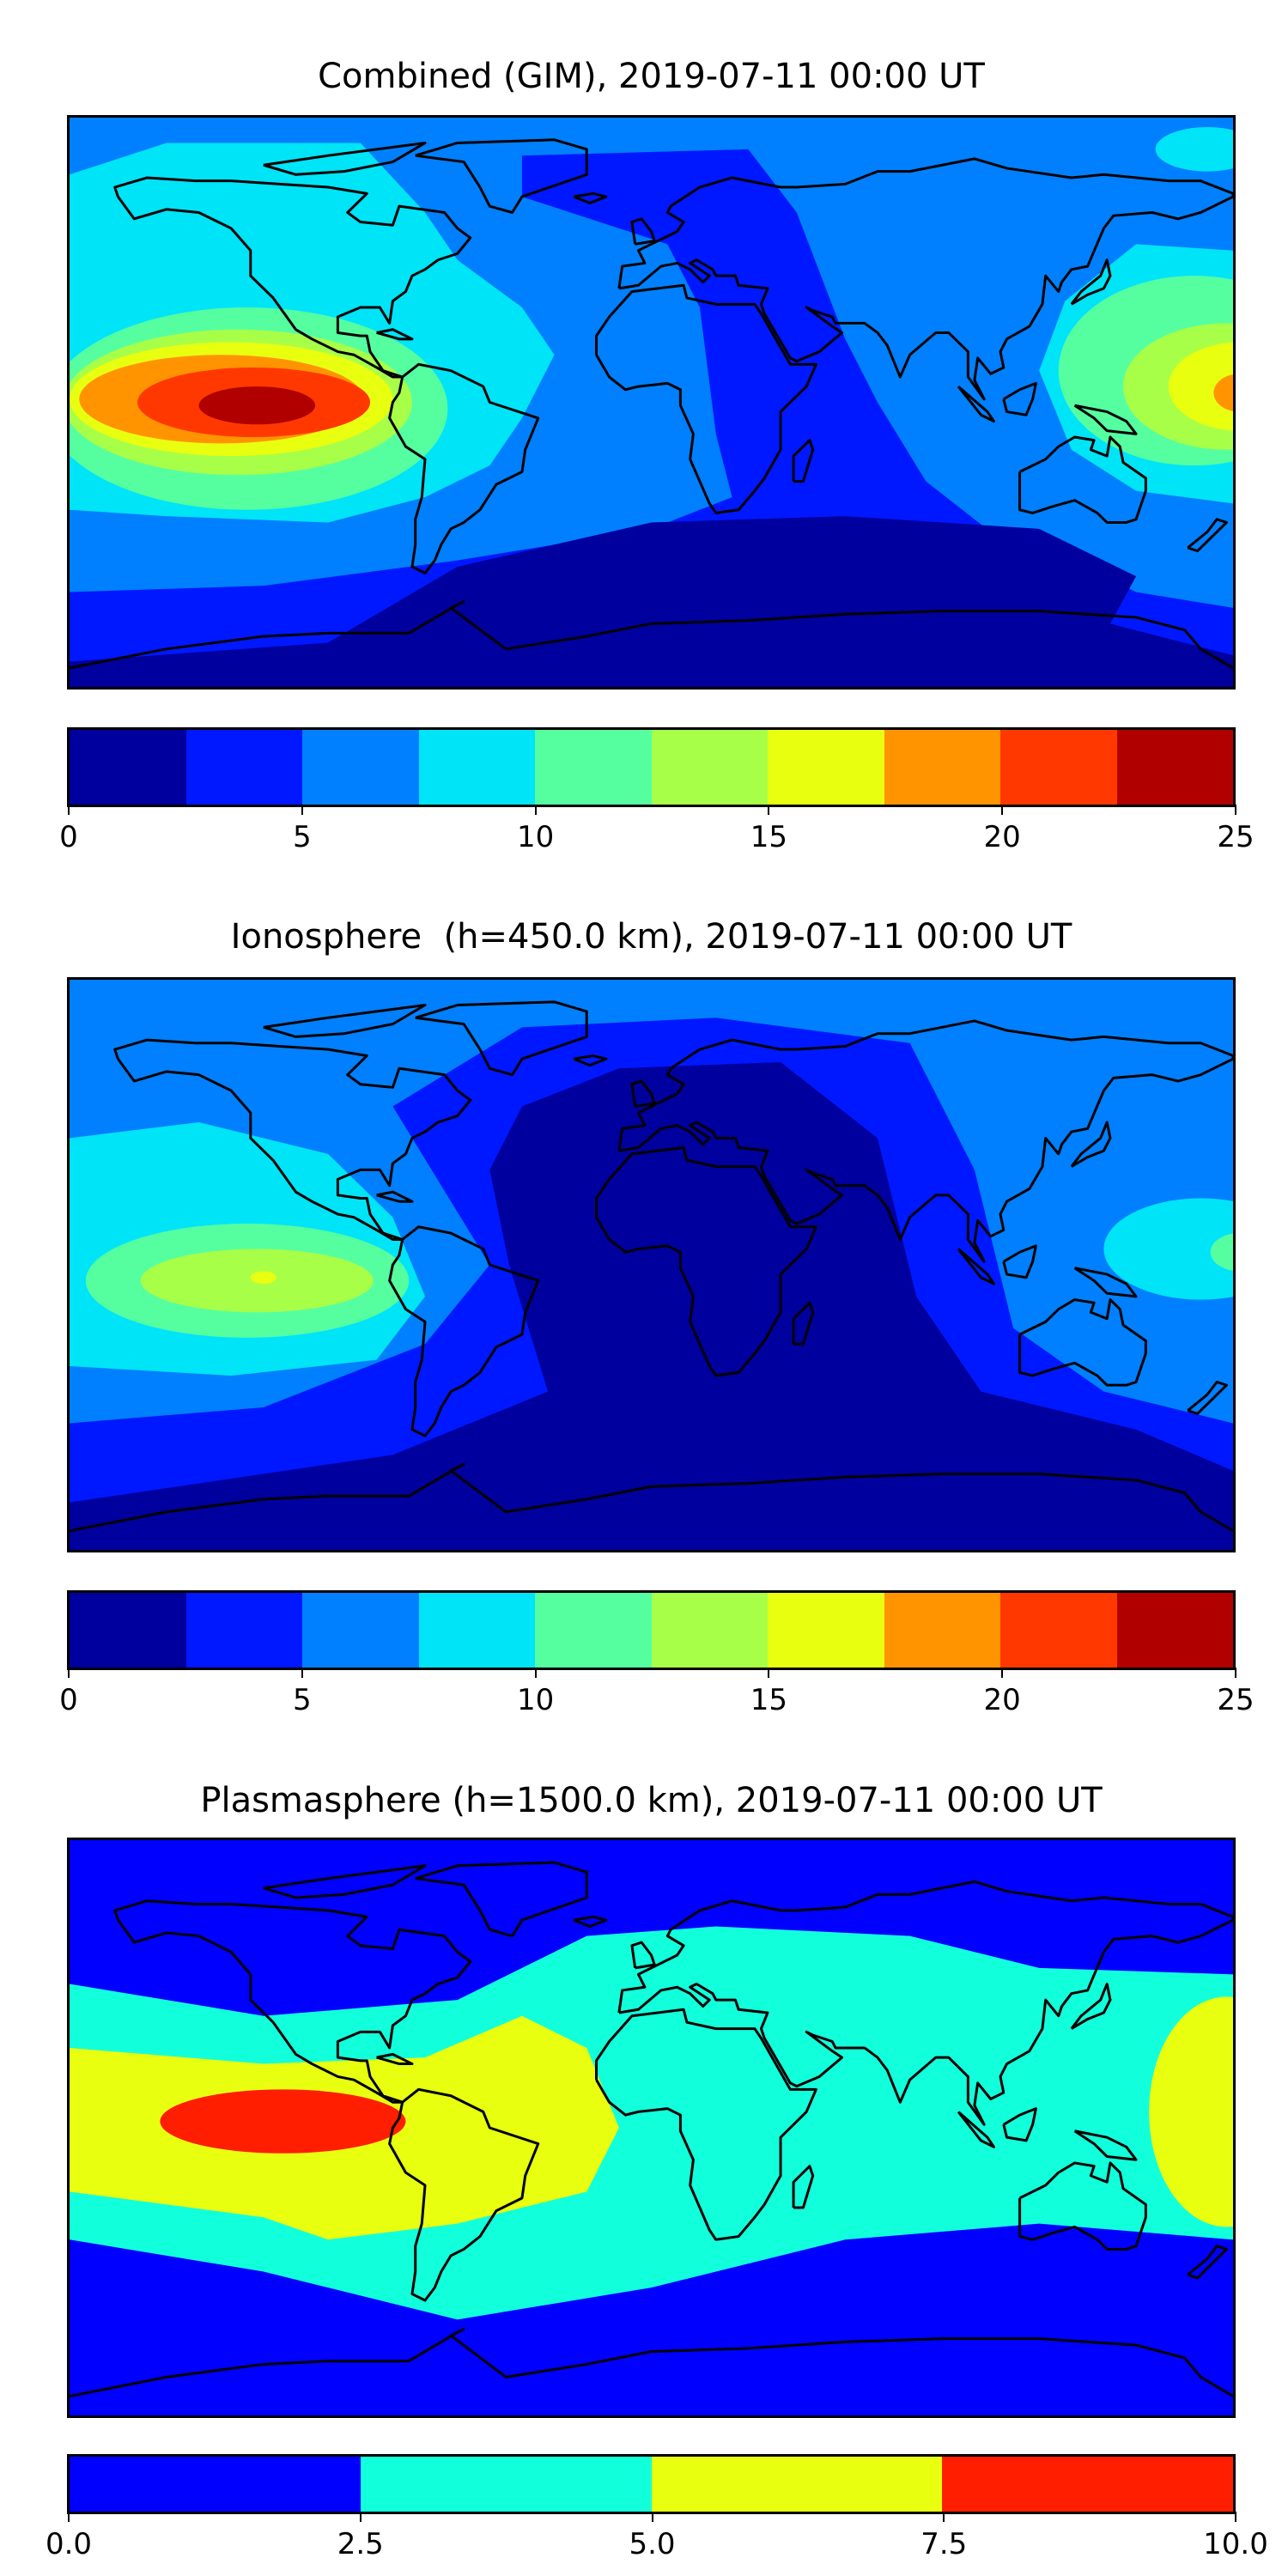 This screenshot has height=2576, width=1288. I want to click on colorbar-tick-label: 20, so click(1002, 1700).